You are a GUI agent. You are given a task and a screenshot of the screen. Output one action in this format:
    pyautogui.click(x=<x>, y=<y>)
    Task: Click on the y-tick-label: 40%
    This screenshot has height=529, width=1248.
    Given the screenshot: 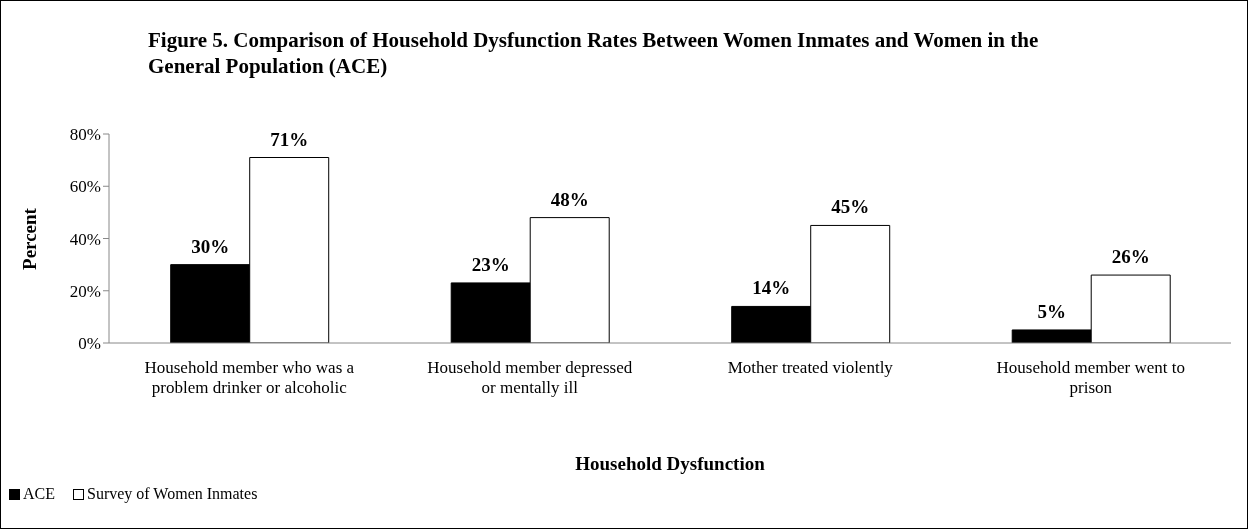 What is the action you would take?
    pyautogui.click(x=85, y=239)
    